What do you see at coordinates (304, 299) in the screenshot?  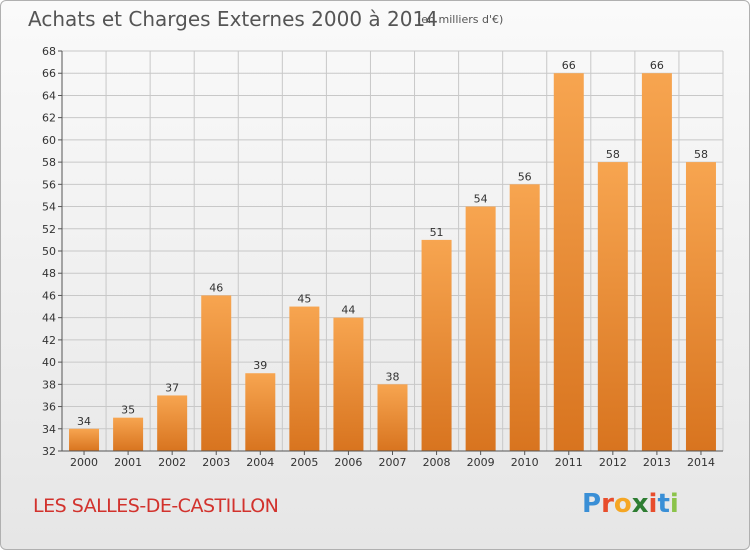 I see `bar-value-label: 45` at bounding box center [304, 299].